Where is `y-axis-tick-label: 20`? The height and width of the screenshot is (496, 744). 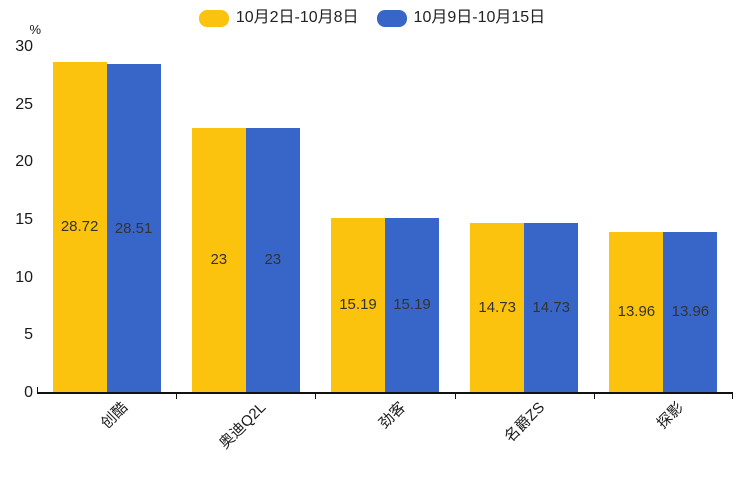 y-axis-tick-label: 20 is located at coordinates (24, 162).